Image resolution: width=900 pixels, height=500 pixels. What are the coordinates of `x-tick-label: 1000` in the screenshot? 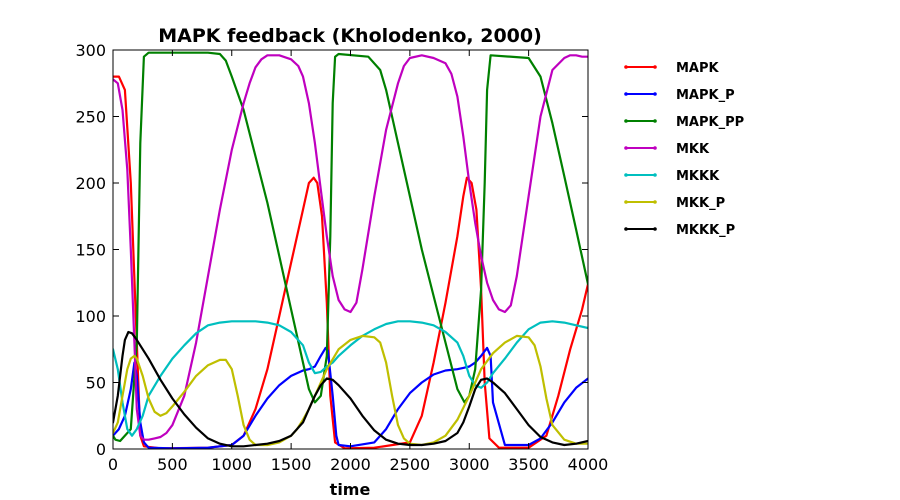 It's located at (231, 464).